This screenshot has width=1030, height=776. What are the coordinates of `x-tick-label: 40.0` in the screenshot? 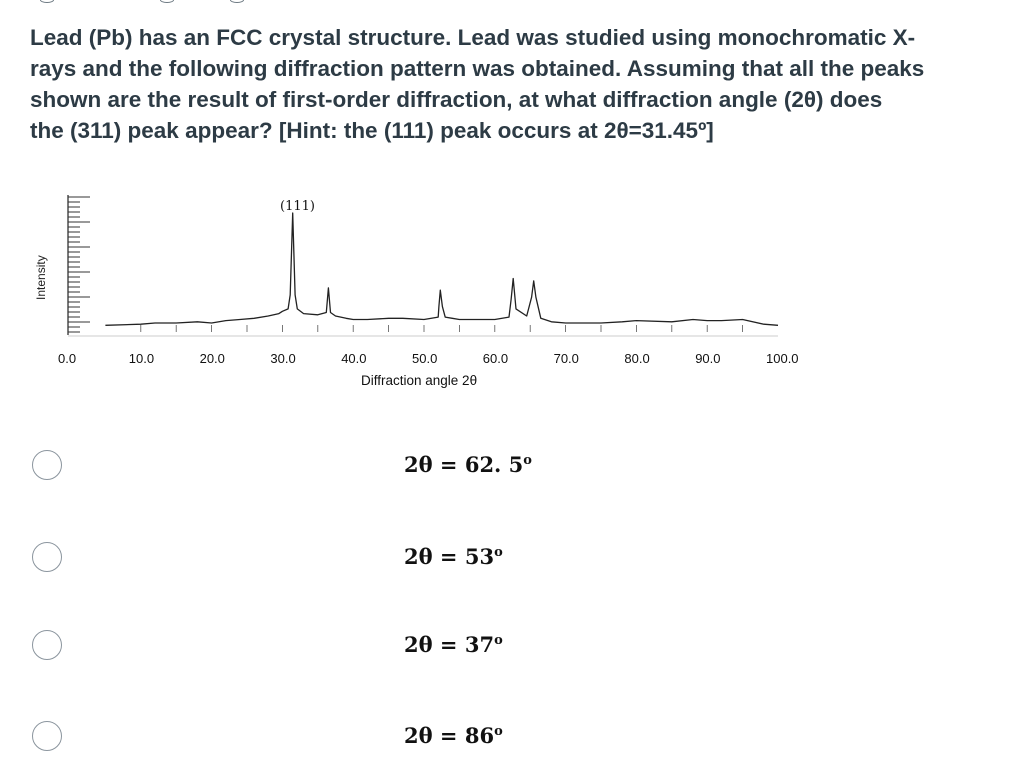 It's located at (354, 358).